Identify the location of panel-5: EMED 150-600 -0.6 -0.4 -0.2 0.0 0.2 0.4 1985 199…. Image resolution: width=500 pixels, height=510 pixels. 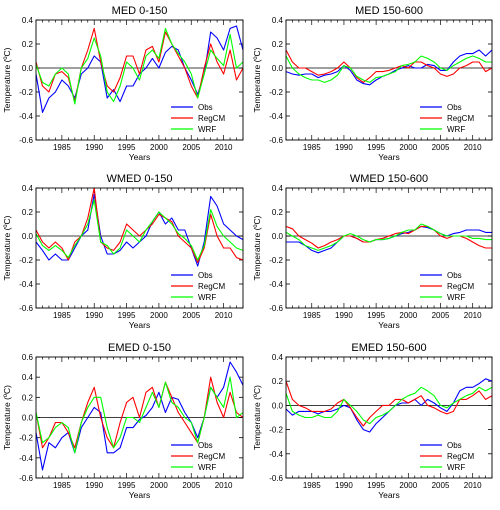
(372, 421).